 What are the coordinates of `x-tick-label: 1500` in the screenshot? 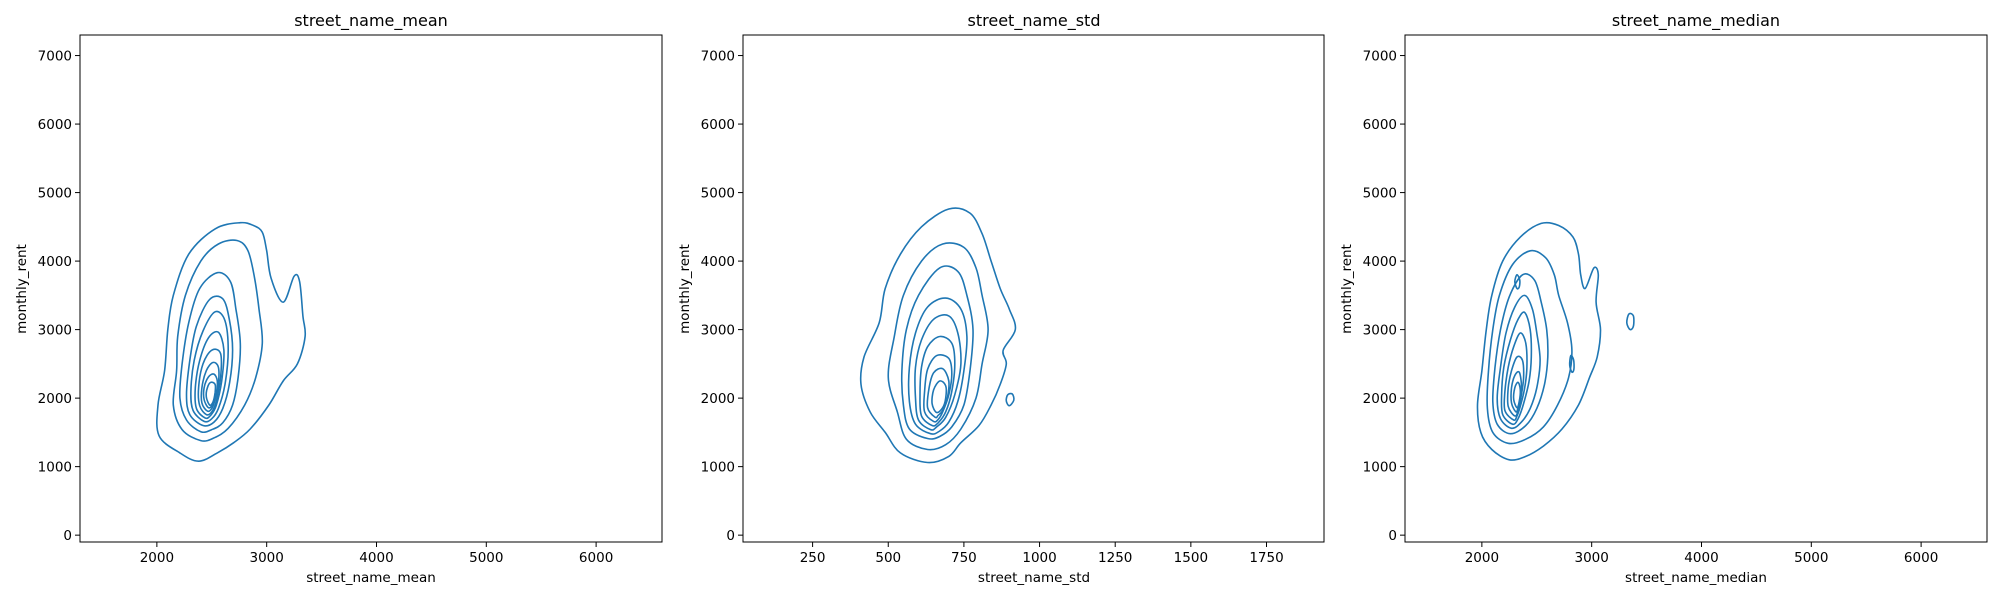 It's located at (1191, 558).